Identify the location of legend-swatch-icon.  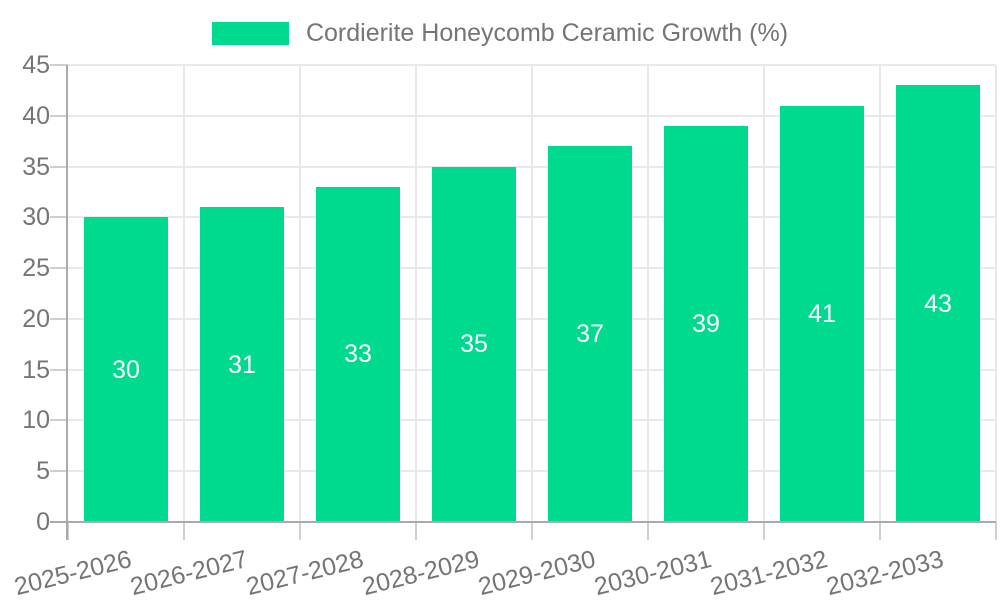
(250, 33).